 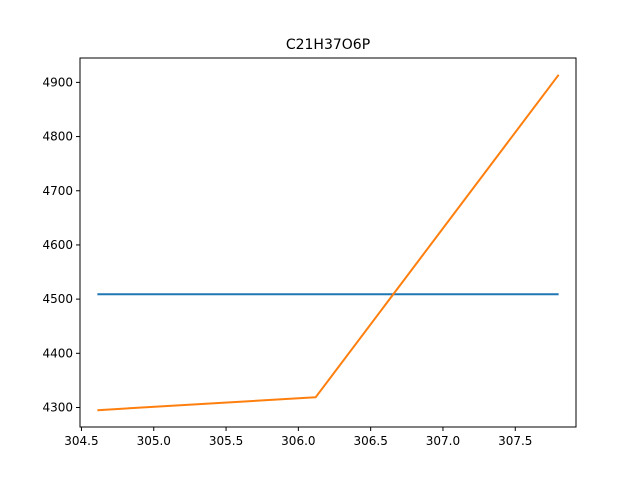 I want to click on x-tick-label: 305.0, so click(x=154, y=441).